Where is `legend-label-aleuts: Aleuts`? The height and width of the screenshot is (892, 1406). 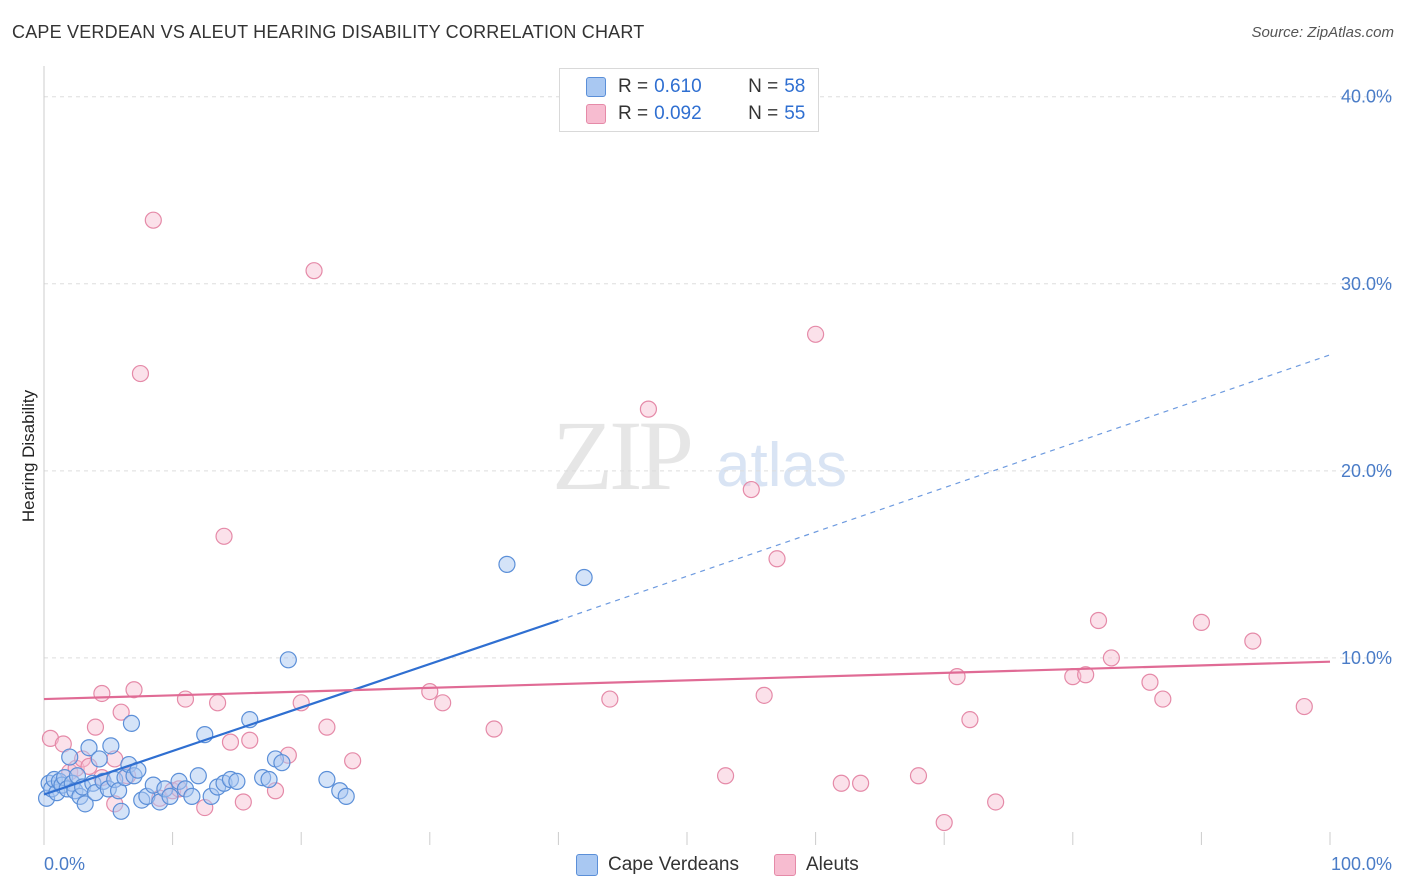 legend-label-aleuts: Aleuts is located at coordinates (832, 864).